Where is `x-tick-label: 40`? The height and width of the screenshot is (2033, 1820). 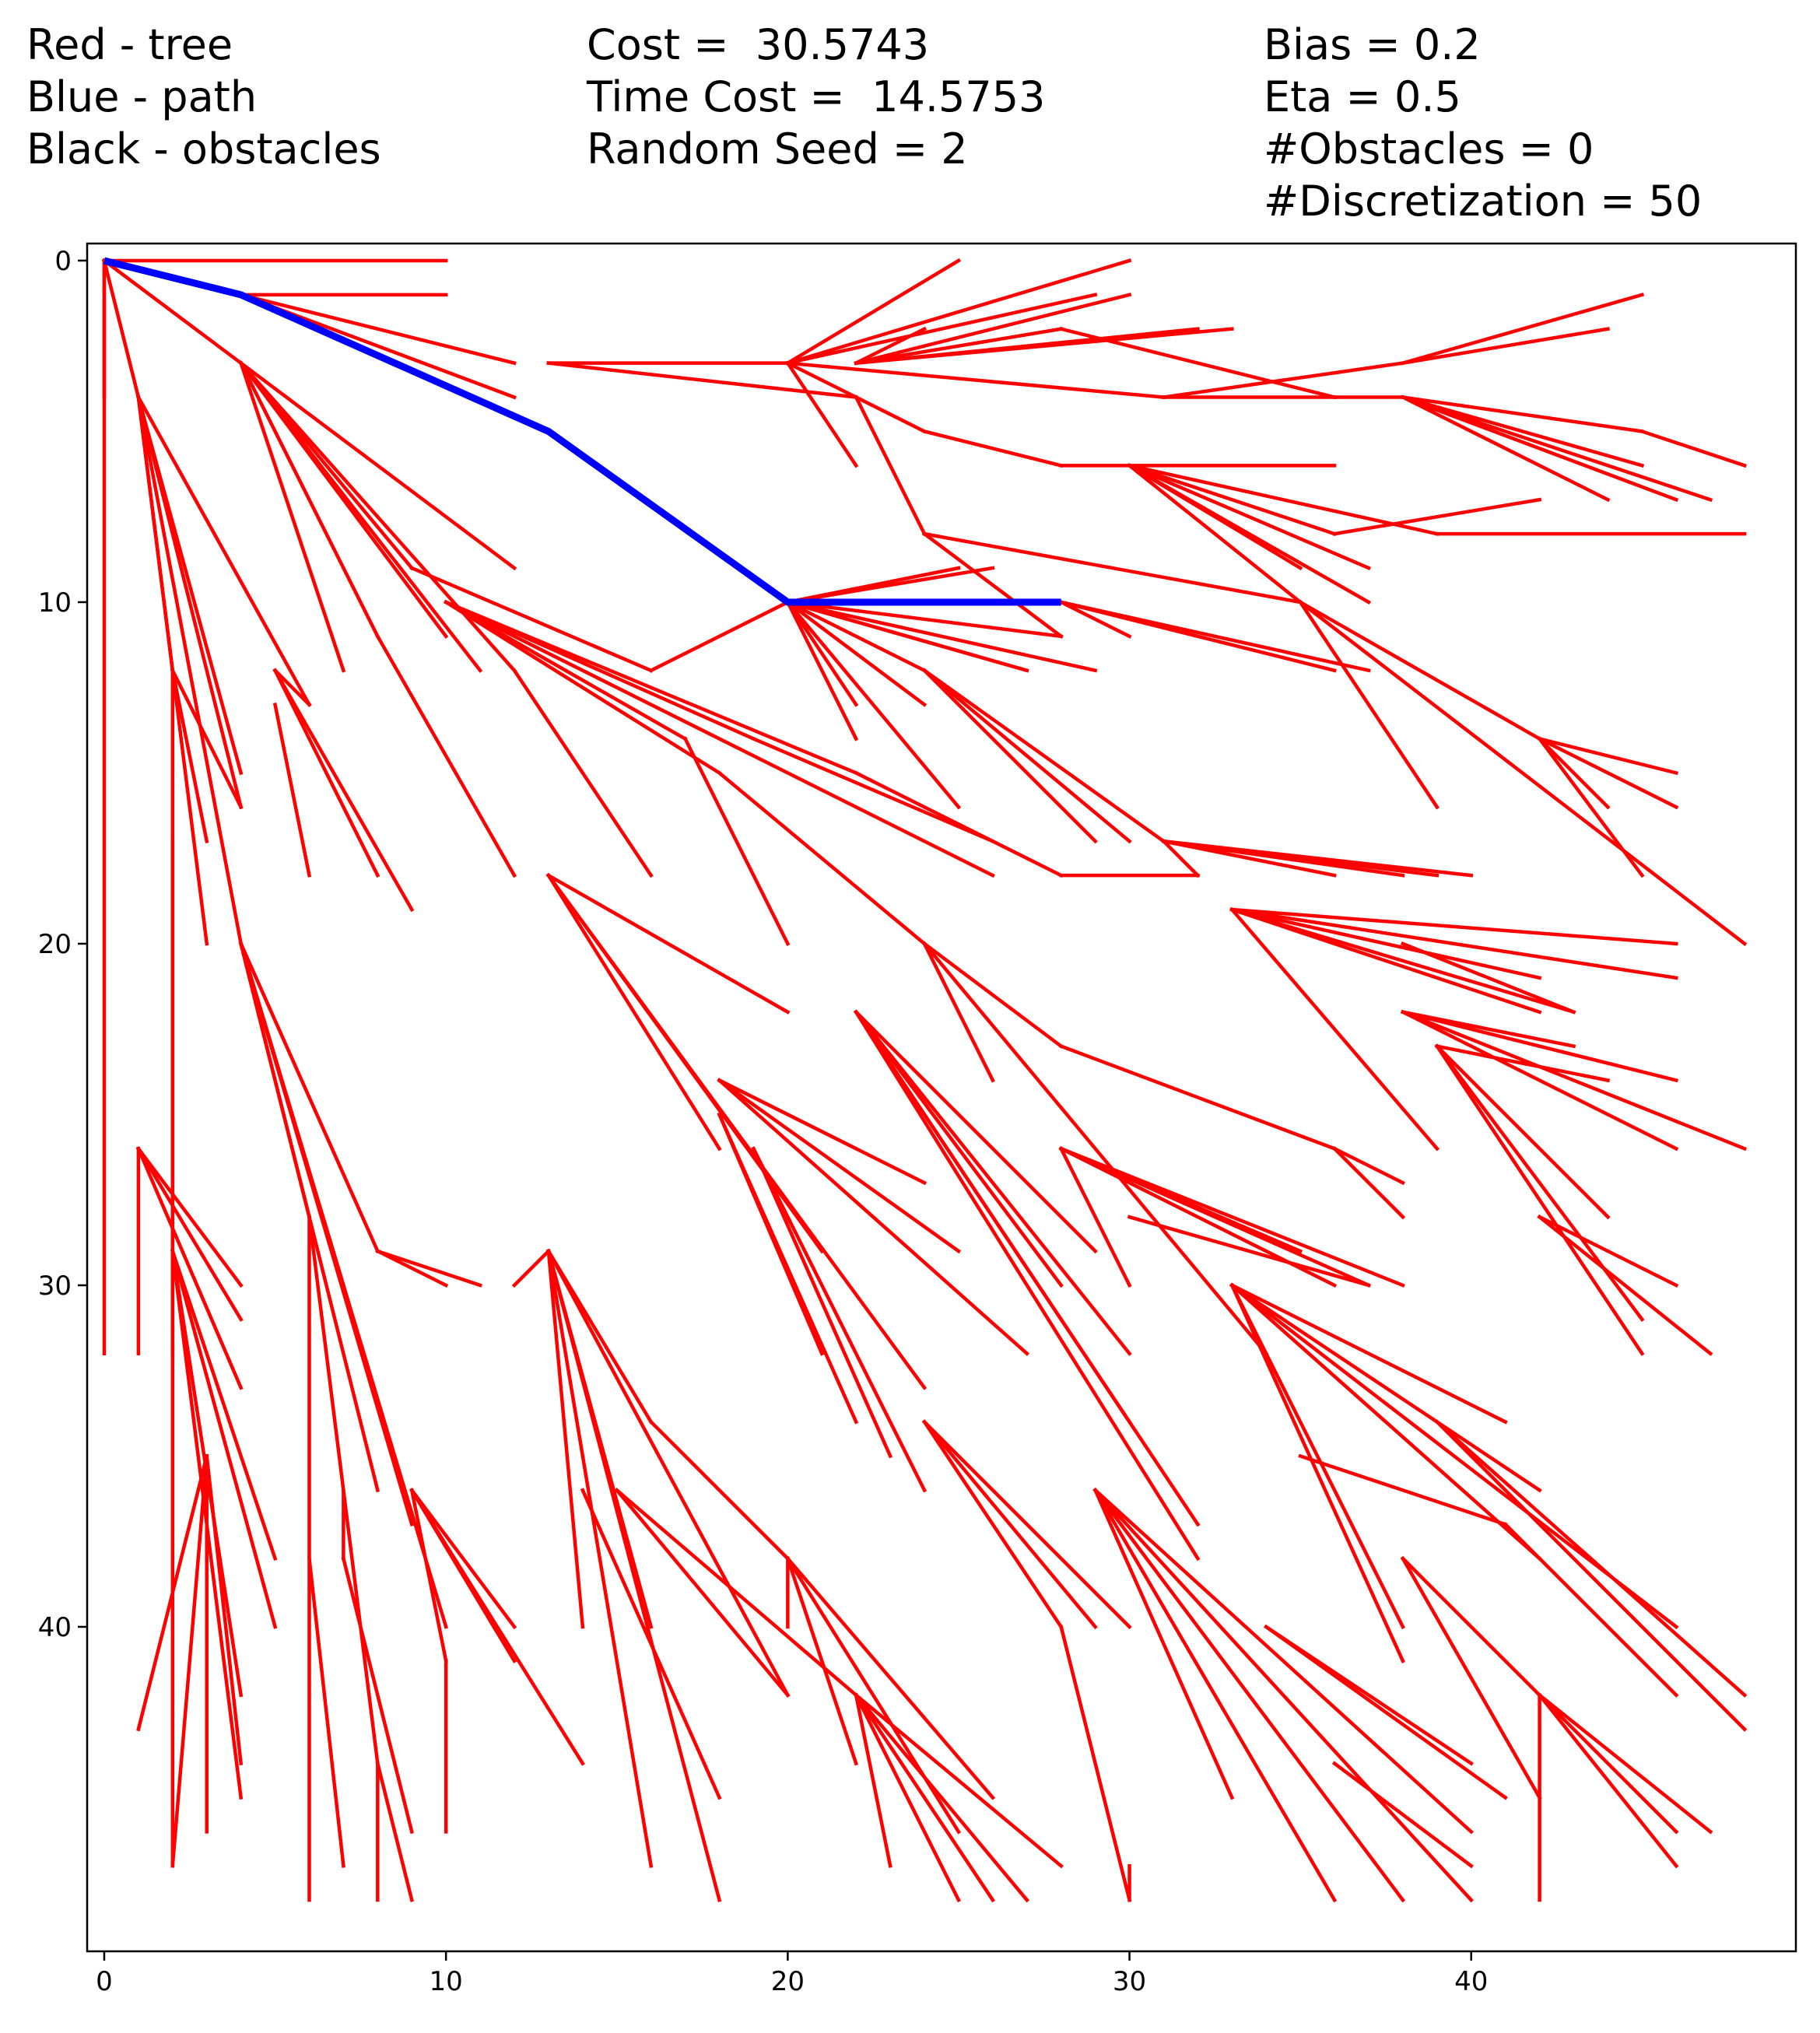 x-tick-label: 40 is located at coordinates (1471, 1981).